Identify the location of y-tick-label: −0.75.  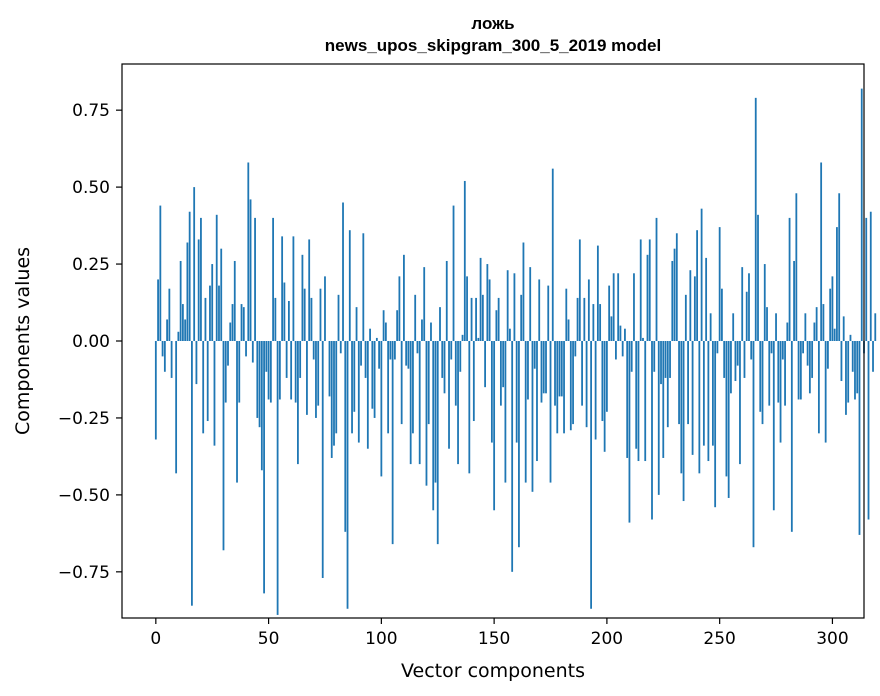
(84, 573).